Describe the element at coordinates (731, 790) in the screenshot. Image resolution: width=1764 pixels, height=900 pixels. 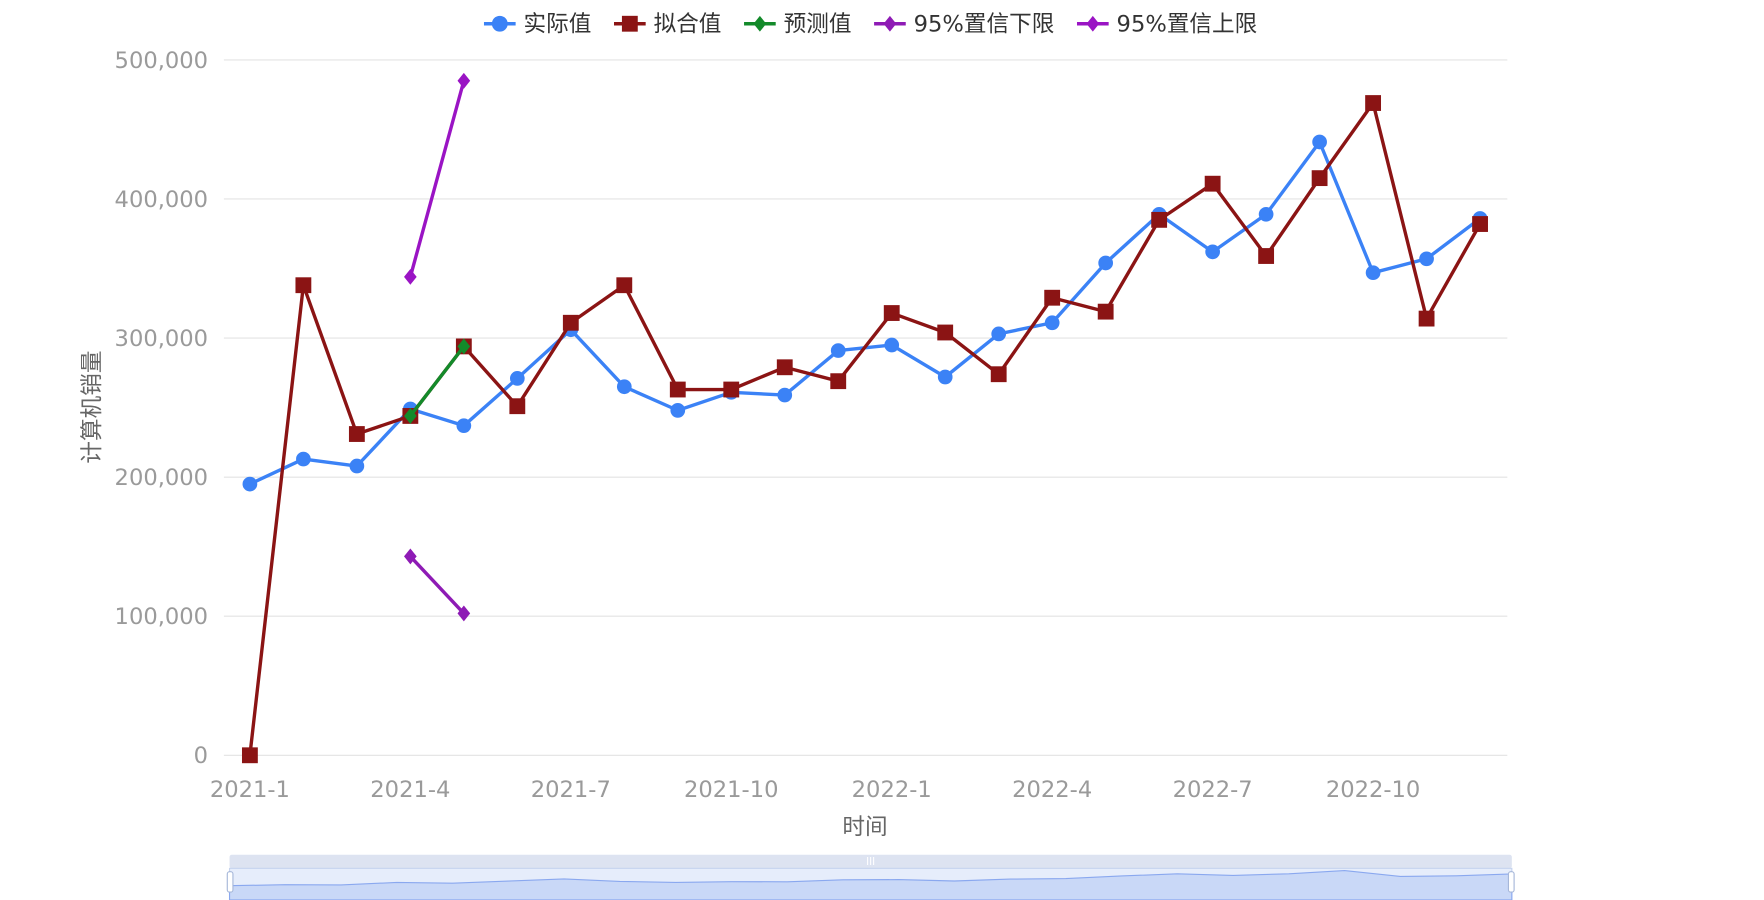
I see `x-tick-label: 2021-10` at that location.